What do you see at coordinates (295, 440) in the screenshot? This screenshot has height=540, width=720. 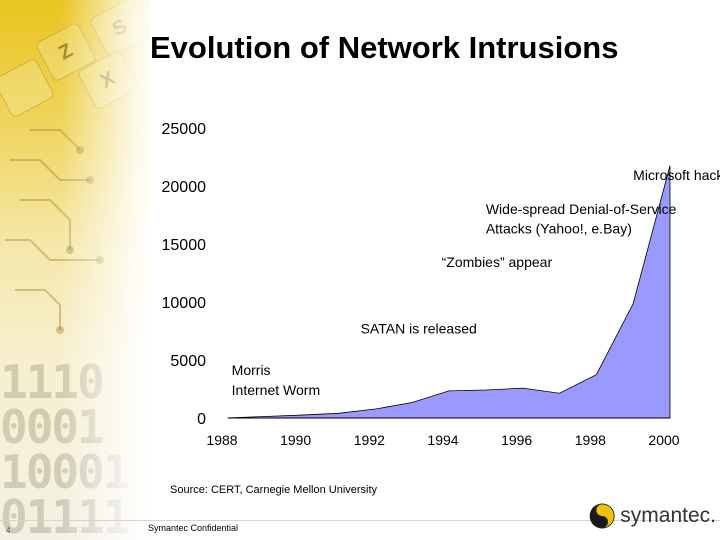 I see `x-tick-label: 1990` at bounding box center [295, 440].